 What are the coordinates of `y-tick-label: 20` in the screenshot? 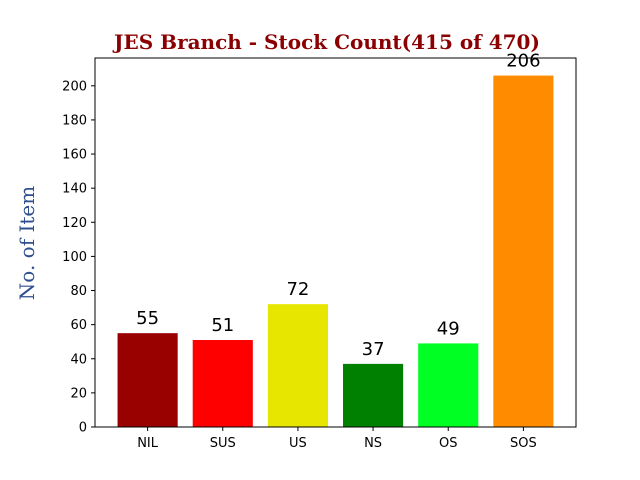 It's located at (78, 393).